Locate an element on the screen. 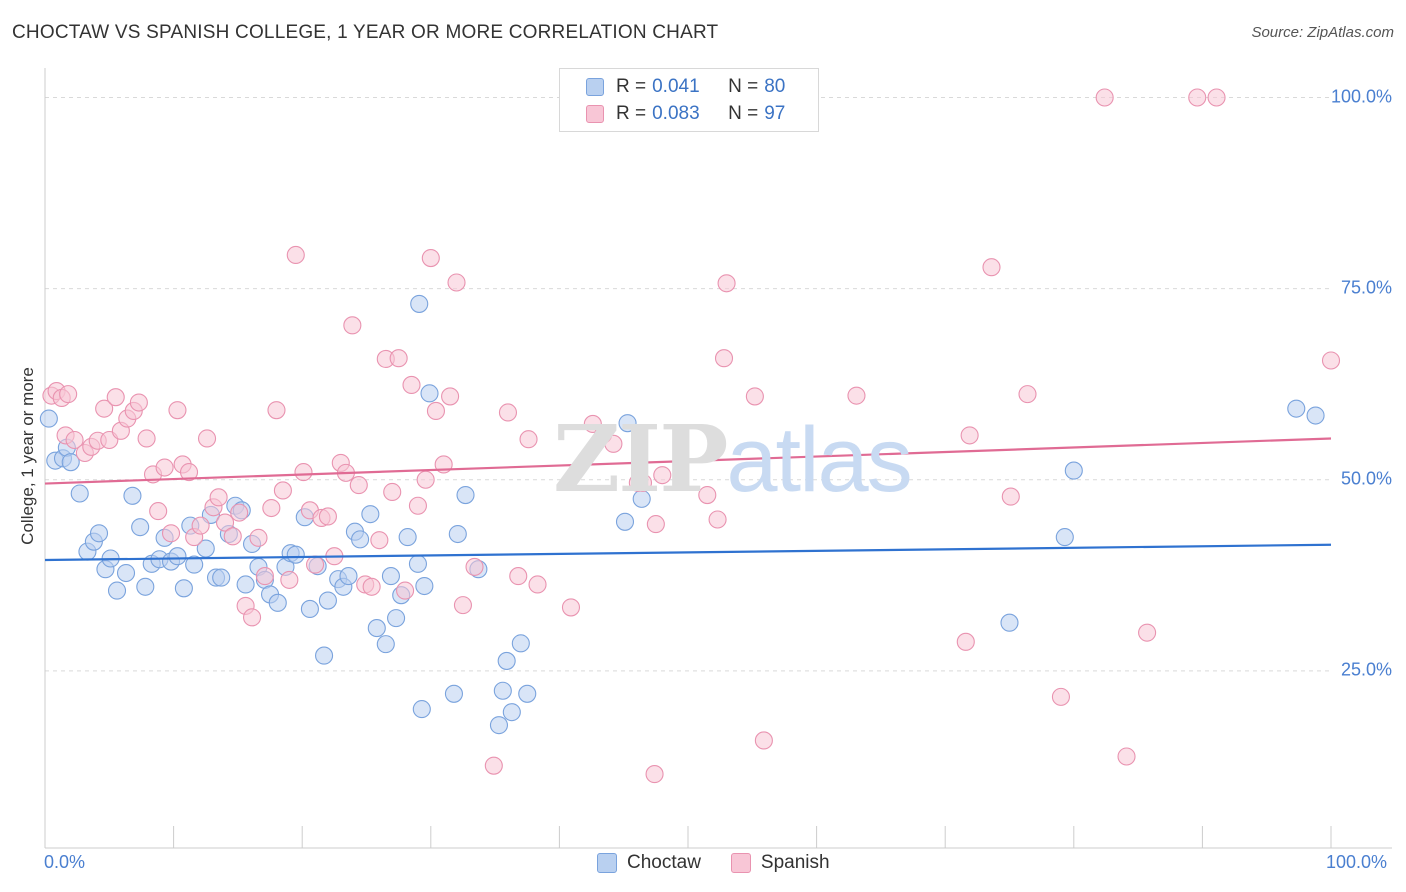 The width and height of the screenshot is (1406, 892). spanish-r-value: 0.083 is located at coordinates (676, 113).